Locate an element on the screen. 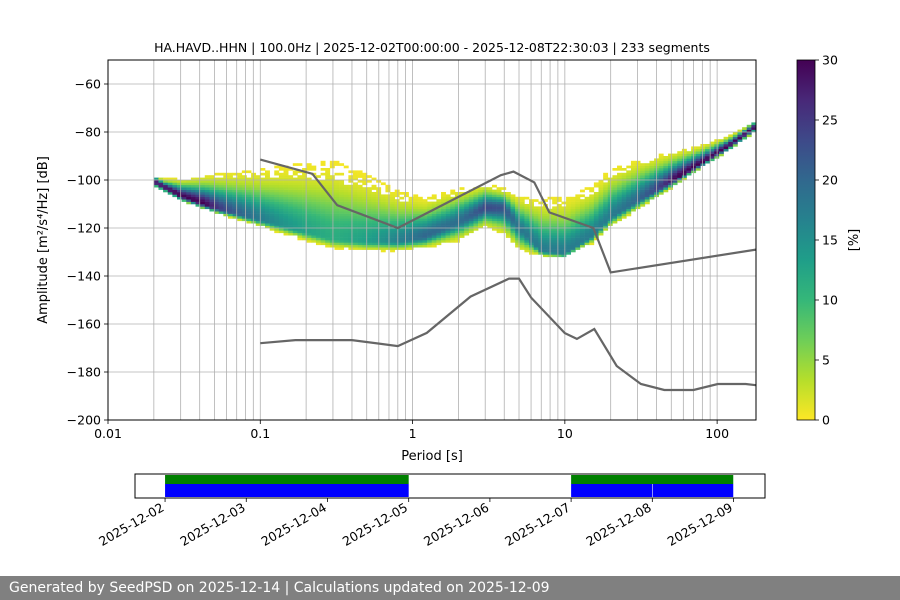 The height and width of the screenshot is (600, 900). high-noise-model-line is located at coordinates (508, 216).